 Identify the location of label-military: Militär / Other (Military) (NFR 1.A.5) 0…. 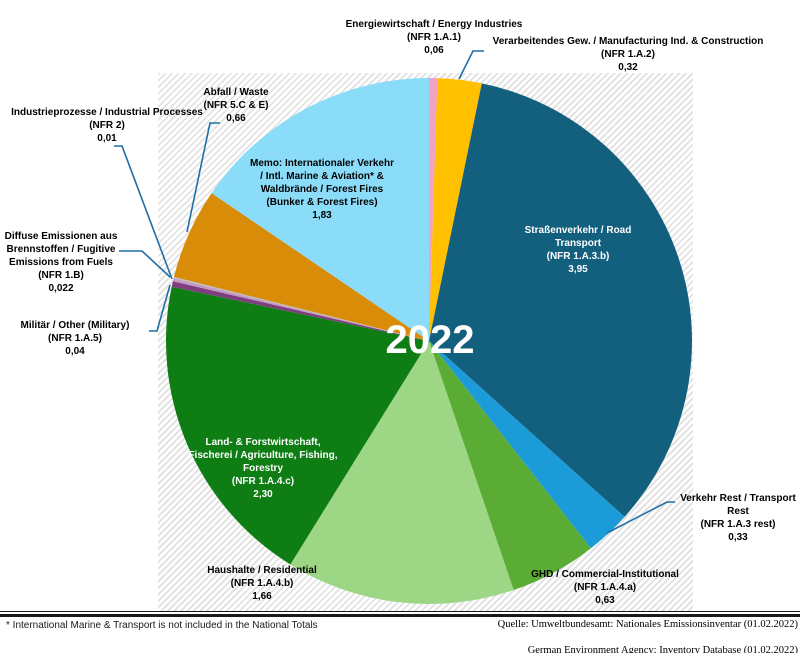
(75, 338).